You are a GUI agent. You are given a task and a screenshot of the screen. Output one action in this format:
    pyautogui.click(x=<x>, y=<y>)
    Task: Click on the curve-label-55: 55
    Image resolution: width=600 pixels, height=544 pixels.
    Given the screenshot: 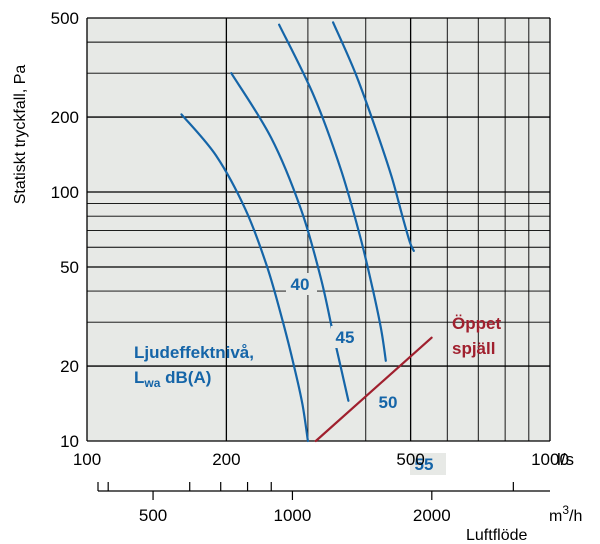 What is the action you would take?
    pyautogui.click(x=424, y=464)
    